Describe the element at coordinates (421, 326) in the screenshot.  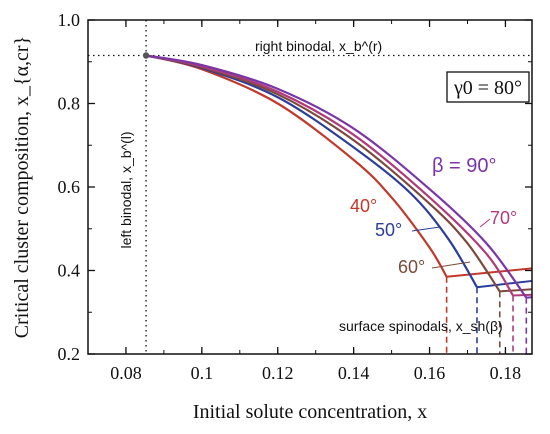
I see `surface-spinodals-label: surface spinodals, x_sh(β)` at that location.